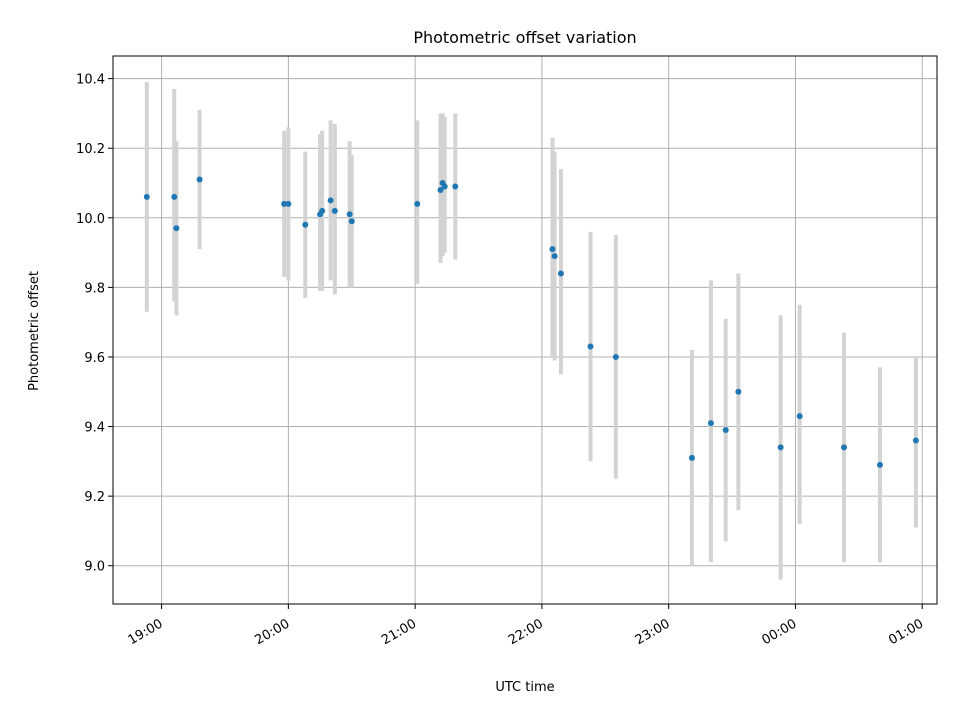 The width and height of the screenshot is (960, 720). I want to click on y-tick-label: 9.8, so click(94, 288).